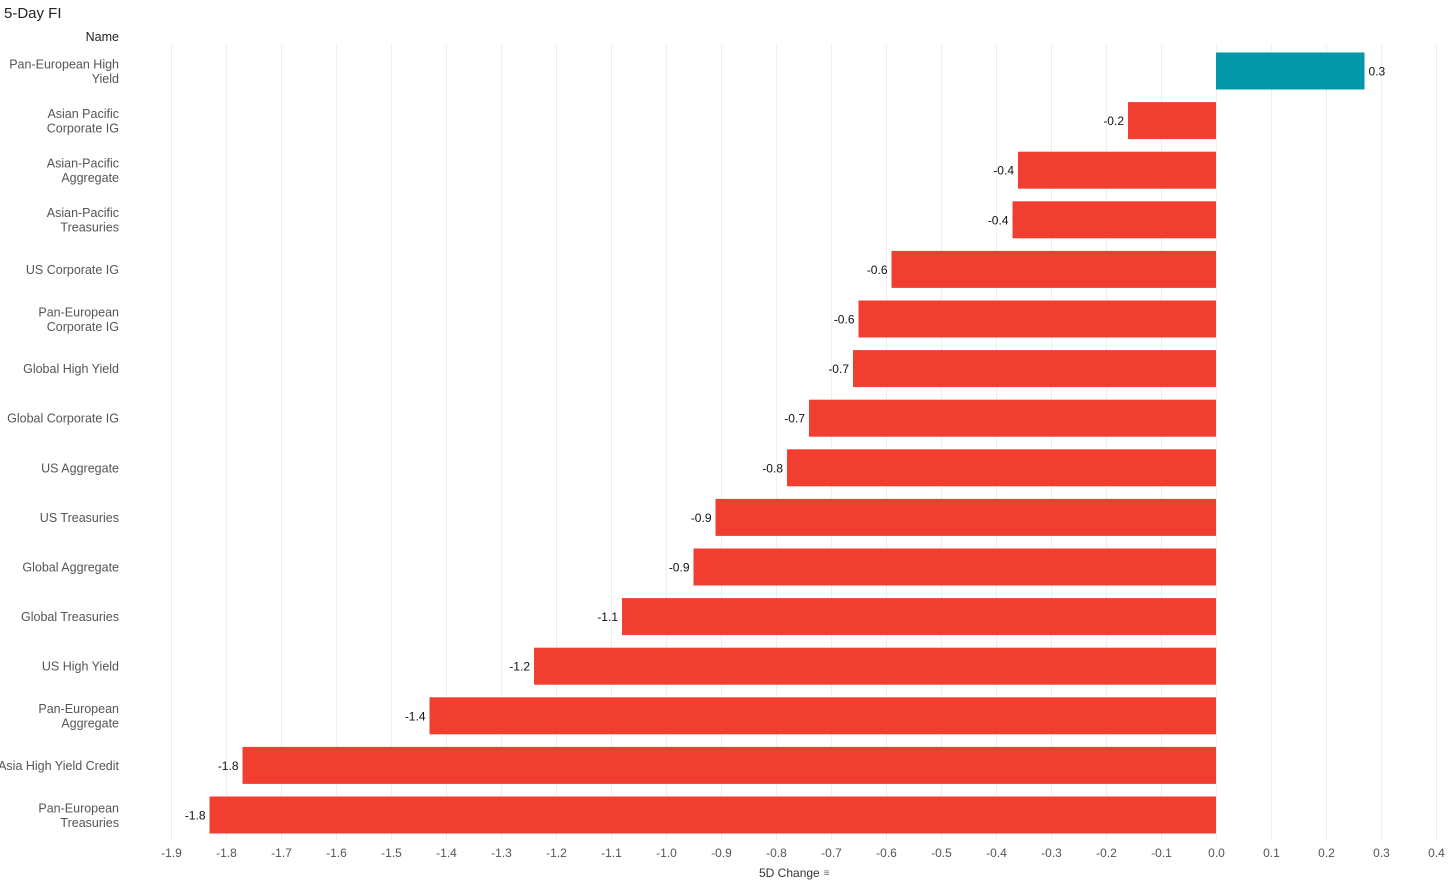  What do you see at coordinates (831, 853) in the screenshot?
I see `x-tick-label: -0.7` at bounding box center [831, 853].